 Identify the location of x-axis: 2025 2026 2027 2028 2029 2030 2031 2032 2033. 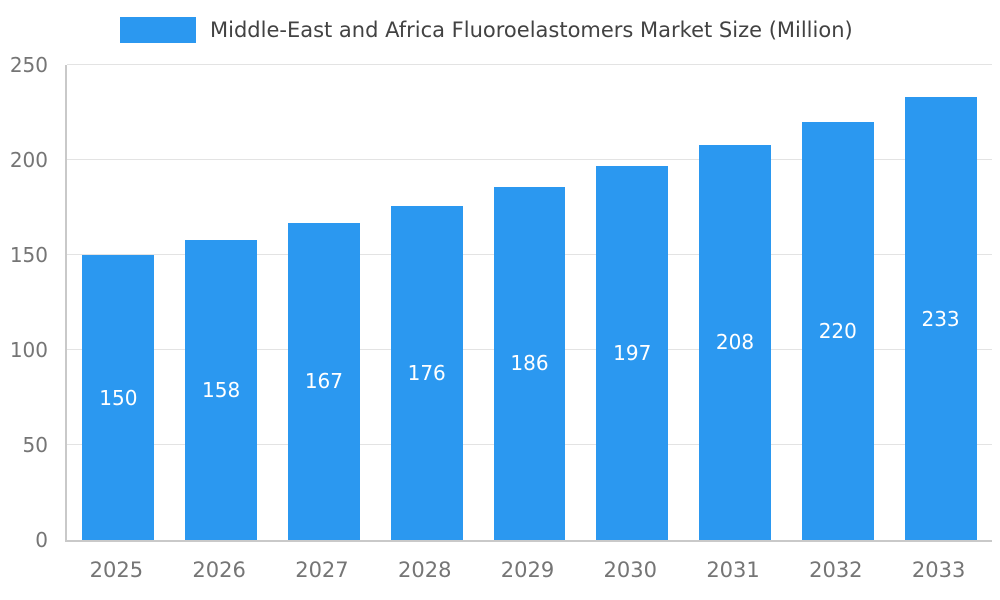
(527, 572).